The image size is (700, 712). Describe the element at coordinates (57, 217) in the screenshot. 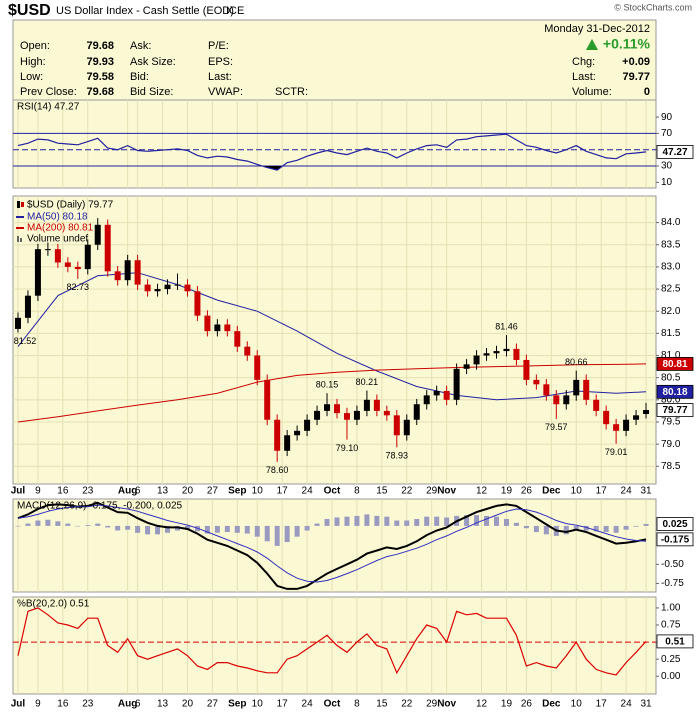

I see `legend-label: MA(50) 80.18` at that location.